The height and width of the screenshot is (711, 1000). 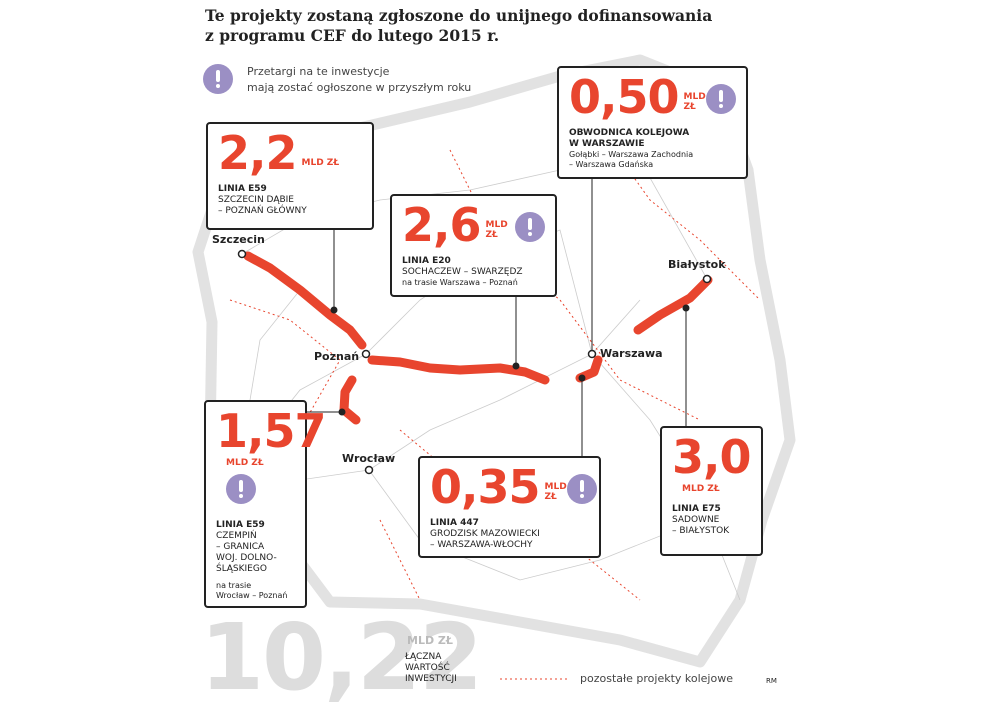 I want to click on city-label: Szczecin, so click(x=238, y=239).